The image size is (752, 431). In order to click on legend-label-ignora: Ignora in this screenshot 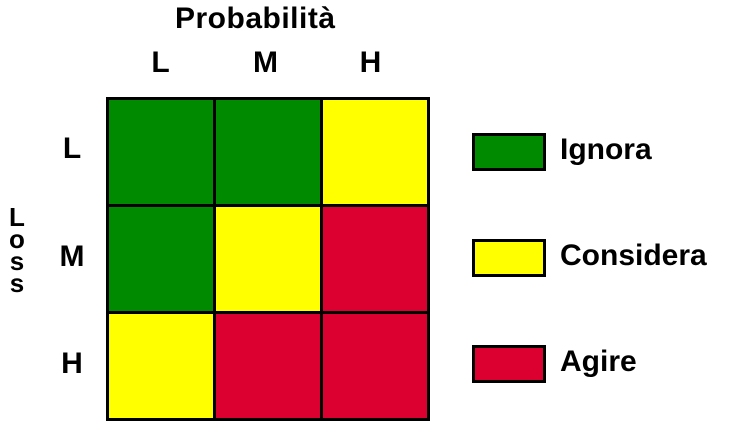, I will do `click(606, 149)`.